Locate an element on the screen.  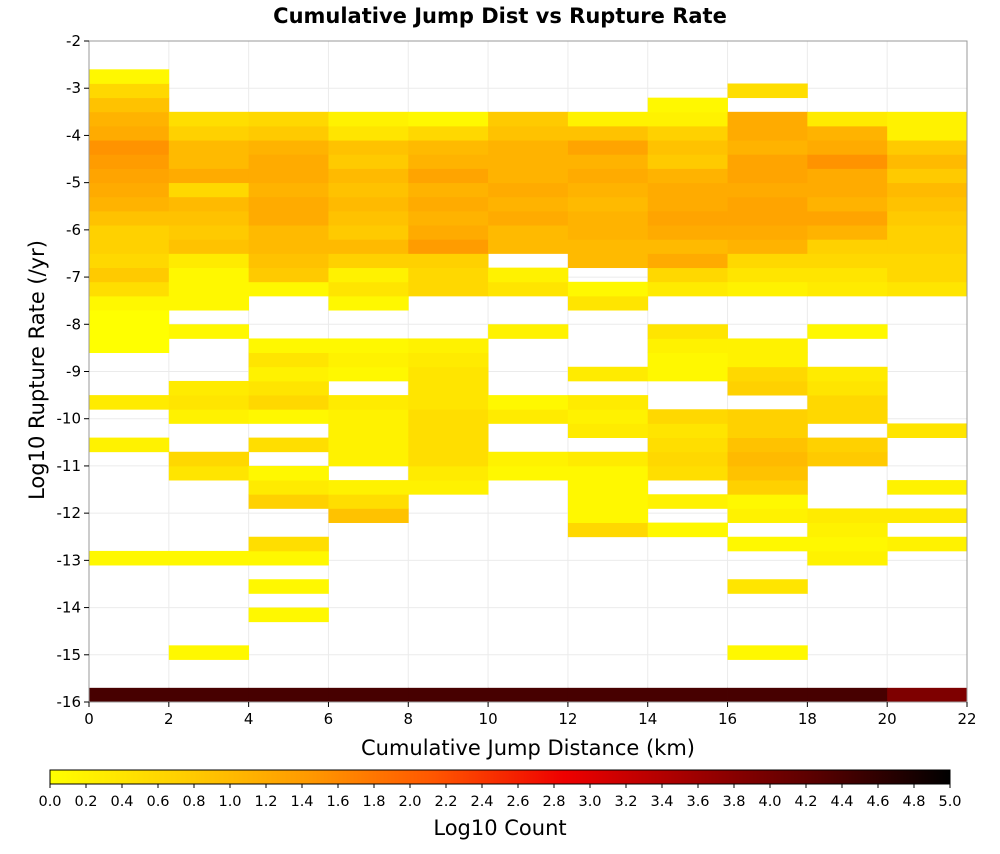
colorbar-tick-label: 2.0 is located at coordinates (409, 802).